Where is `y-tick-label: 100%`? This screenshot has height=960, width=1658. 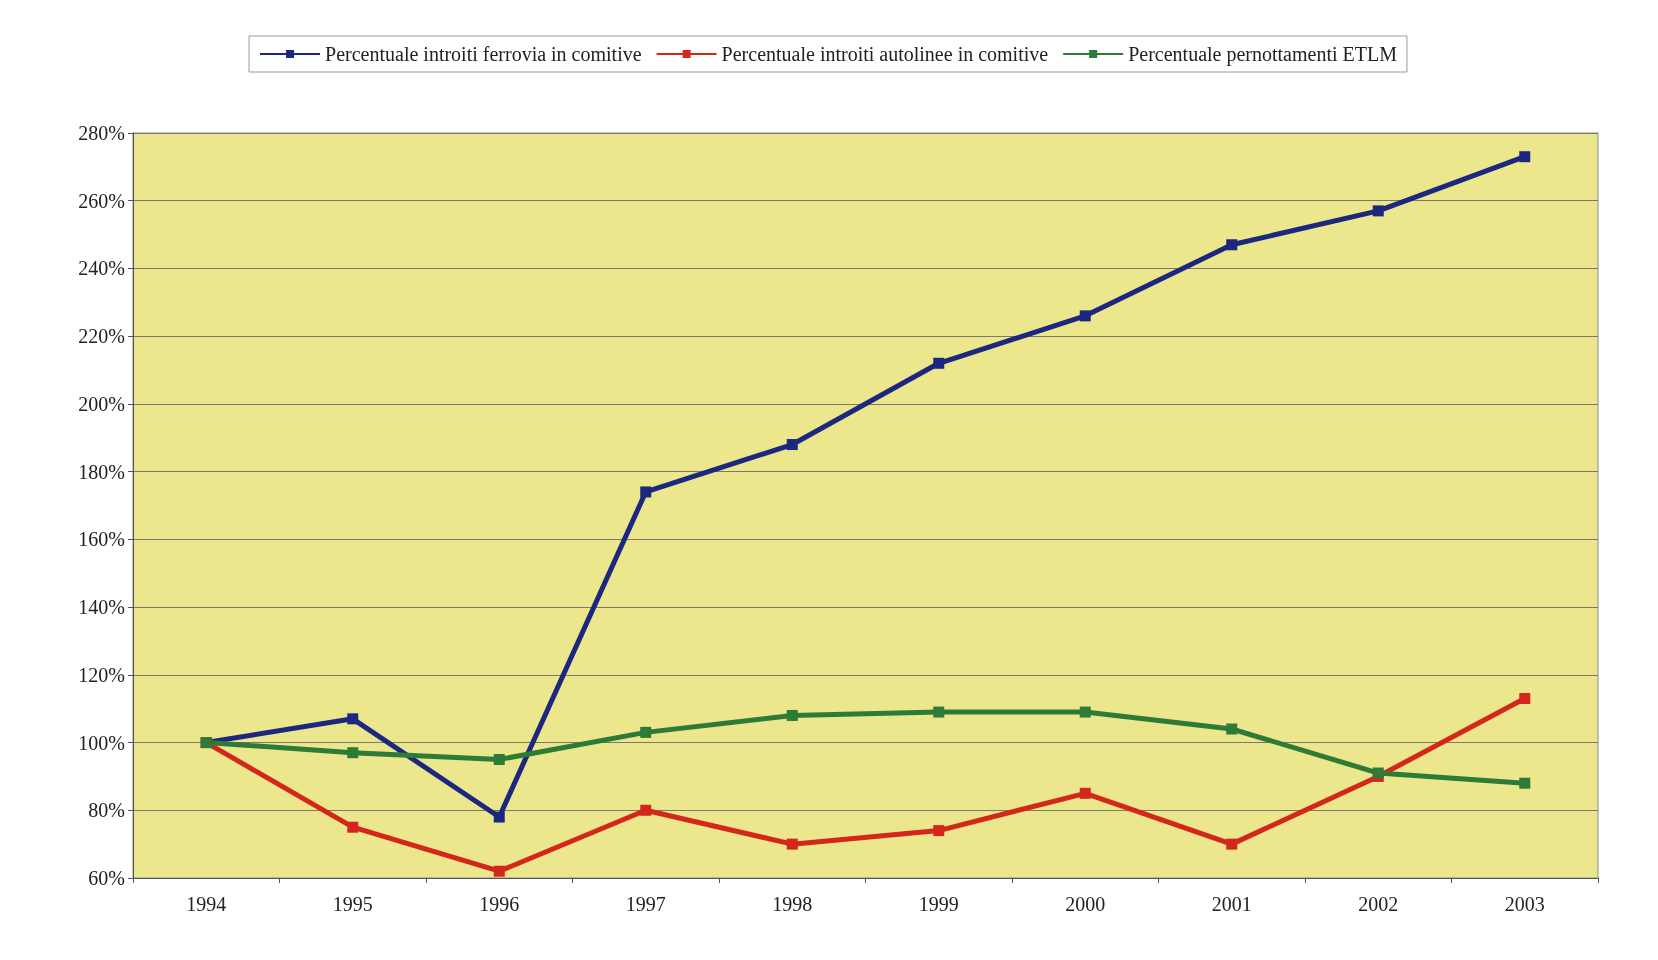 y-tick-label: 100% is located at coordinates (101, 742).